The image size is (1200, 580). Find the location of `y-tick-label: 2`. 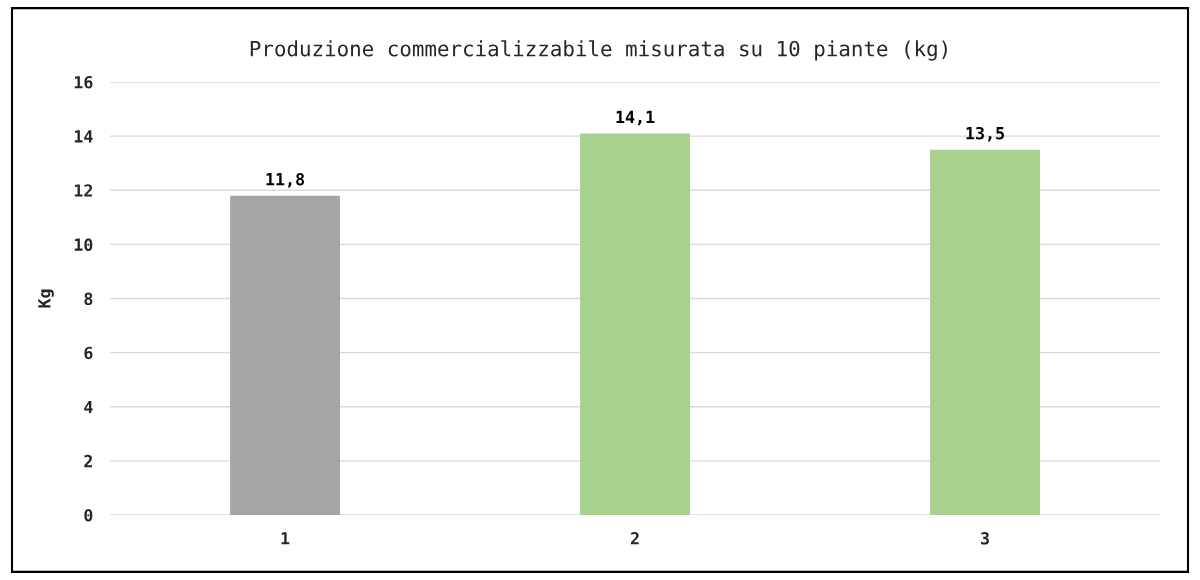

y-tick-label: 2 is located at coordinates (88, 461).